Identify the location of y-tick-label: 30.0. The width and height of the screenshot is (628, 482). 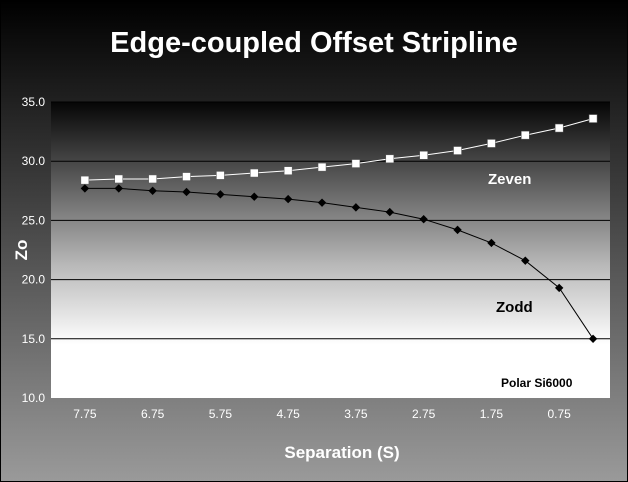
(34, 161).